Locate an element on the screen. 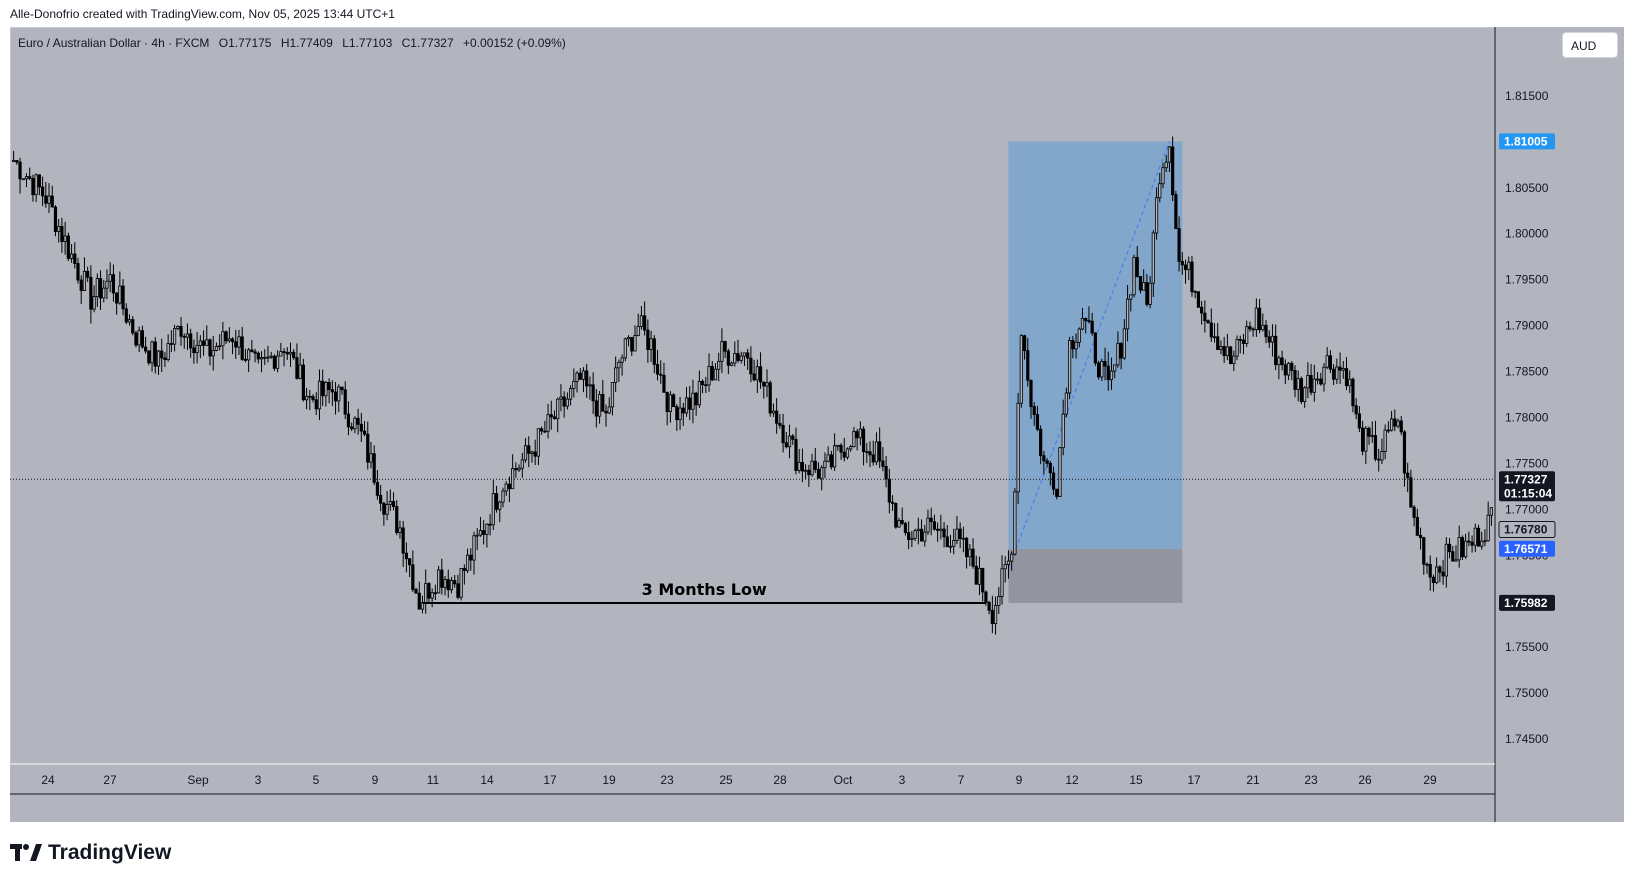  price-axis is located at coordinates (1559, 424).